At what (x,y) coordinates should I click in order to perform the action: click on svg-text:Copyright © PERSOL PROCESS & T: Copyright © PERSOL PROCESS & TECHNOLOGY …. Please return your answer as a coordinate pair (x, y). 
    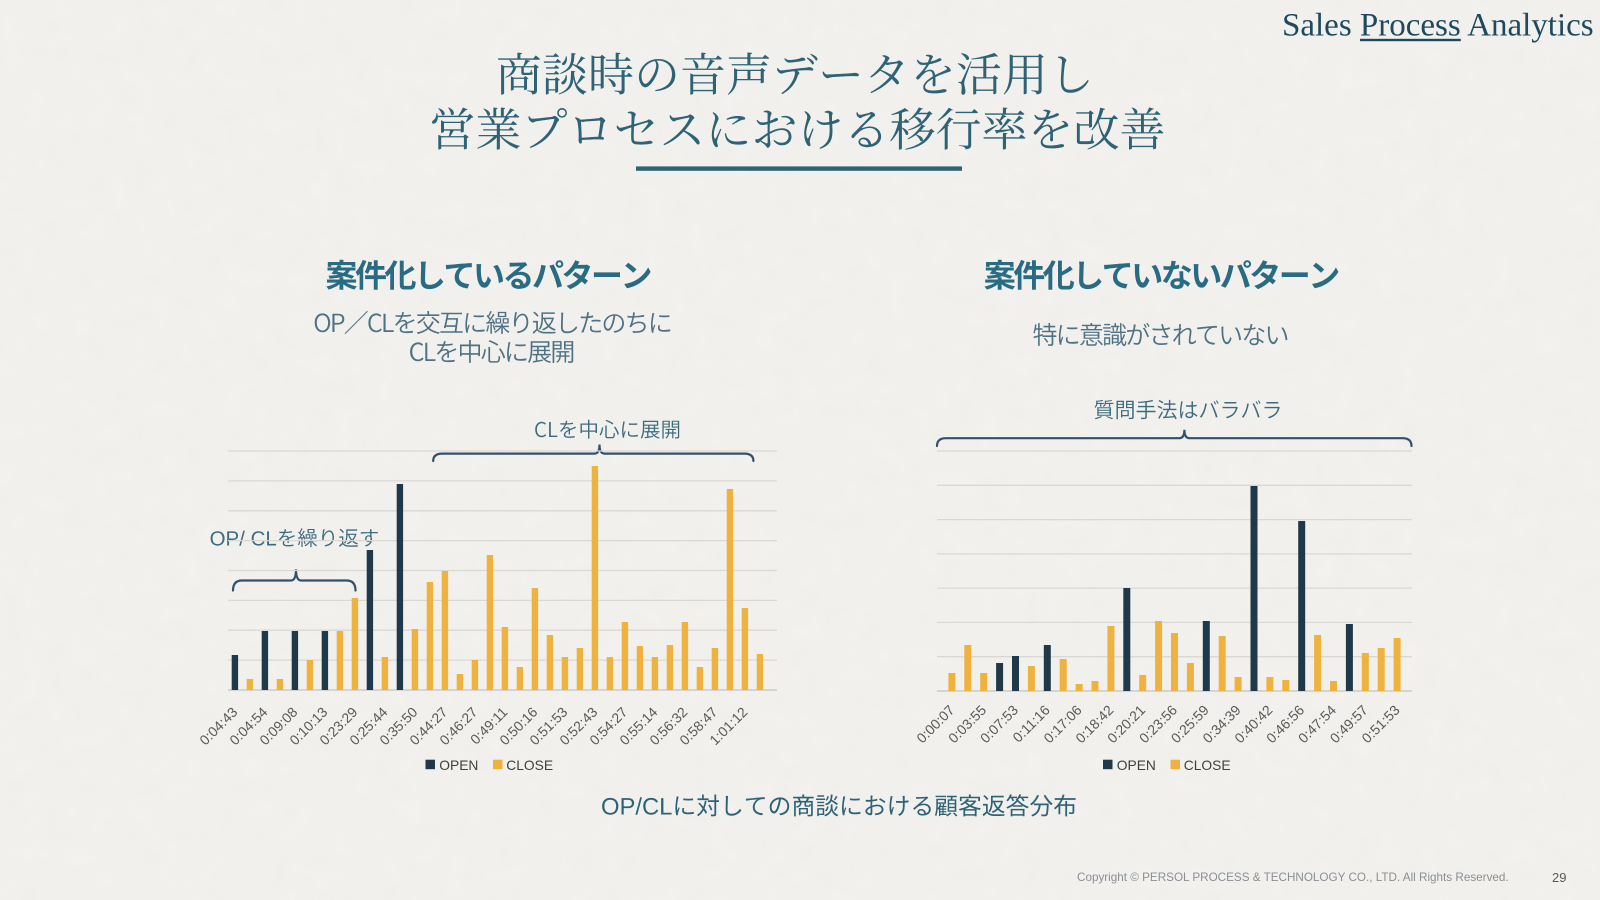
    Looking at the image, I should click on (1293, 877).